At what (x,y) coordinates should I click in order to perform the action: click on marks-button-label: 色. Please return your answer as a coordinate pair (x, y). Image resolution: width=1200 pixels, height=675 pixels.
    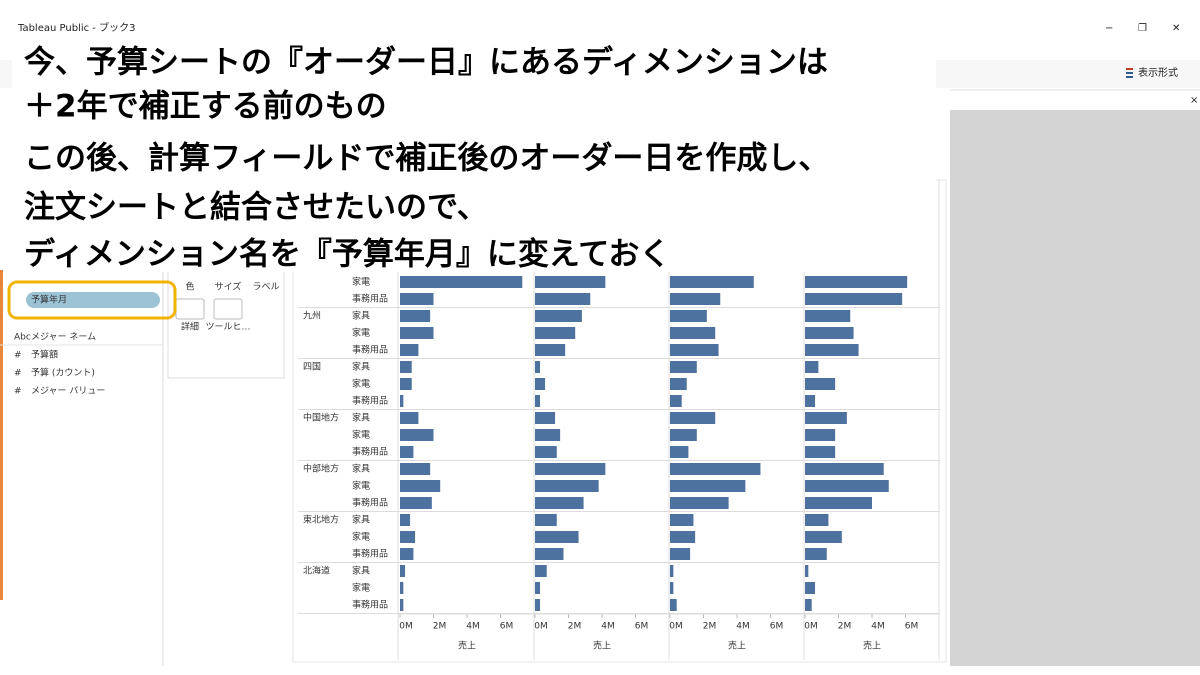
    Looking at the image, I should click on (189, 287).